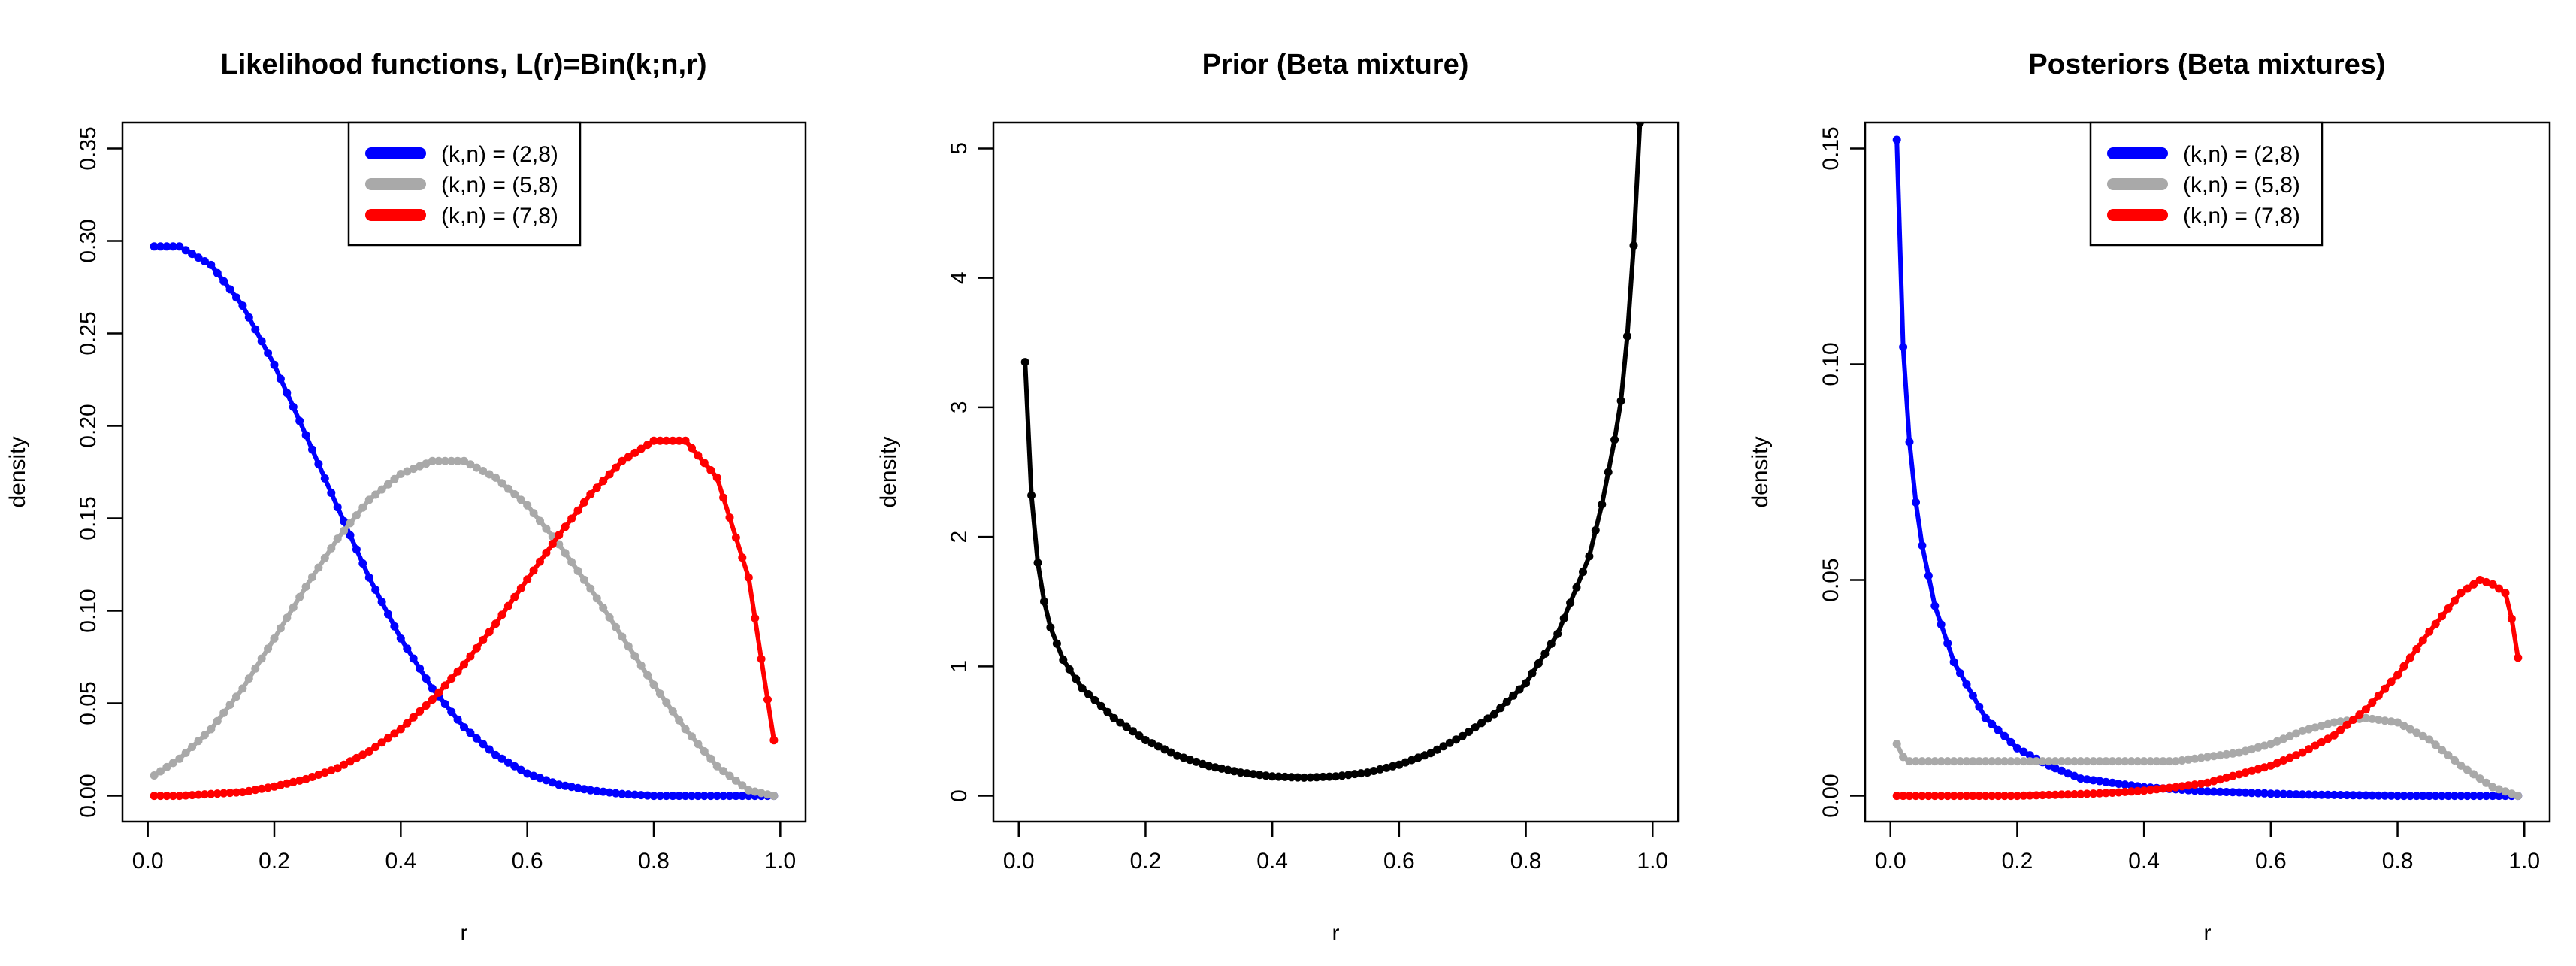 This screenshot has height=966, width=2576. What do you see at coordinates (1399, 861) in the screenshot?
I see `x-tick-label: 0.6` at bounding box center [1399, 861].